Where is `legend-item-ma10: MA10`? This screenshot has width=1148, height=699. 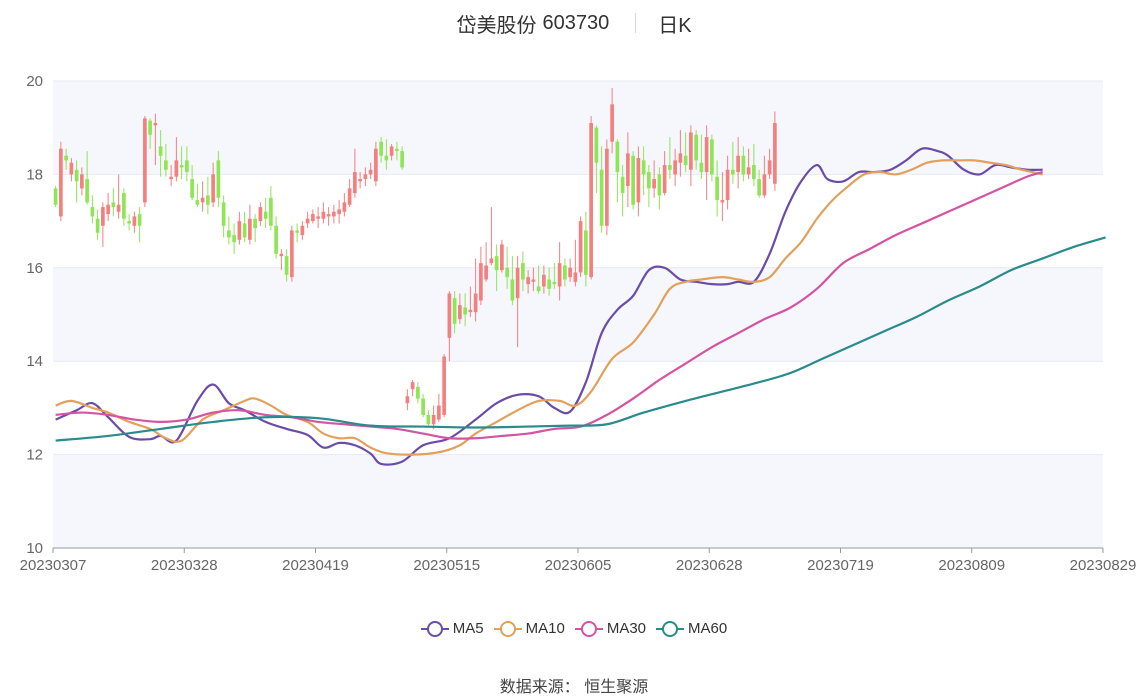
legend-item-ma10: MA10 is located at coordinates (529, 628).